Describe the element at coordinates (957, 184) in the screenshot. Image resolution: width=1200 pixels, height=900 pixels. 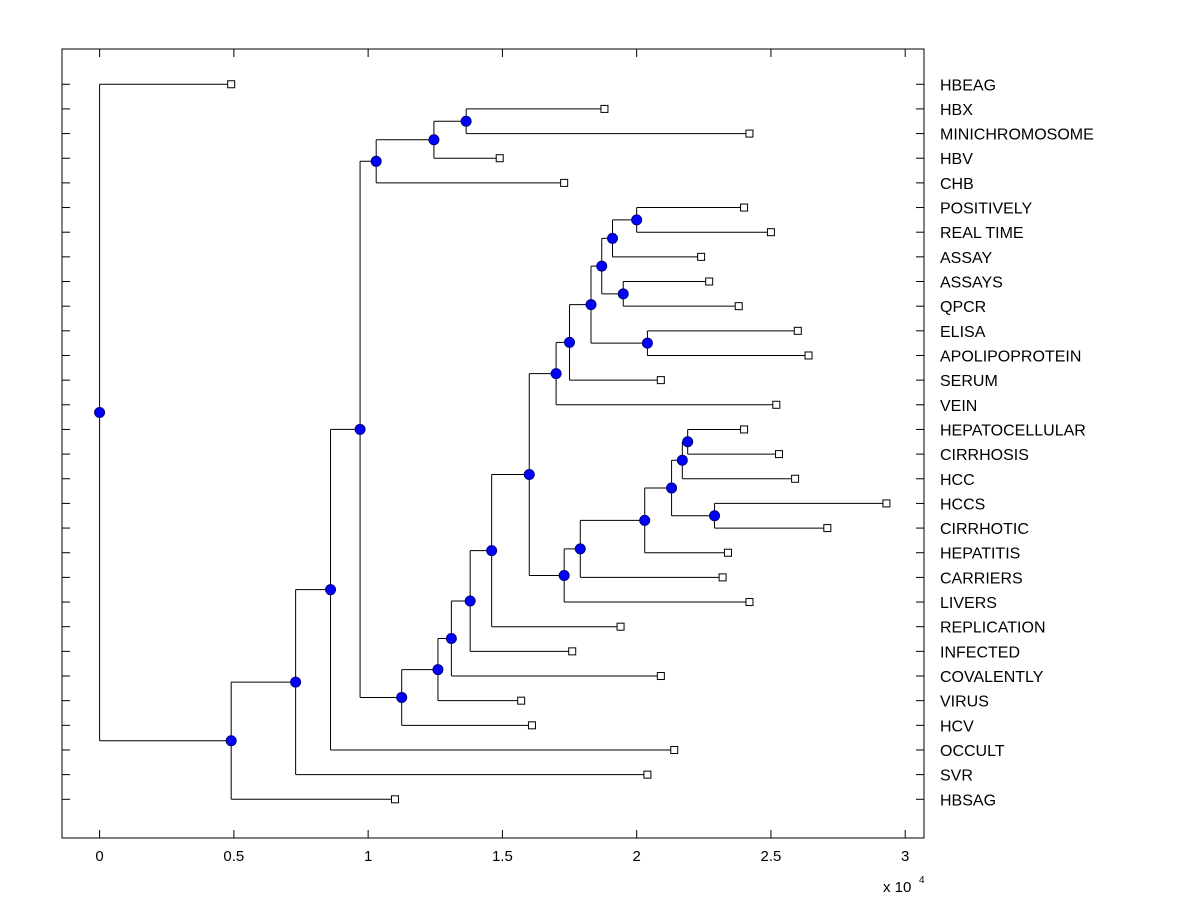
I see `leaf-label: CHB` at that location.